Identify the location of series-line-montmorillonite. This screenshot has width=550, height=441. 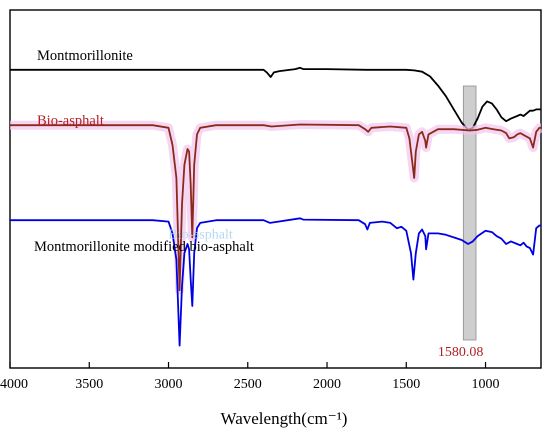
(275, 98).